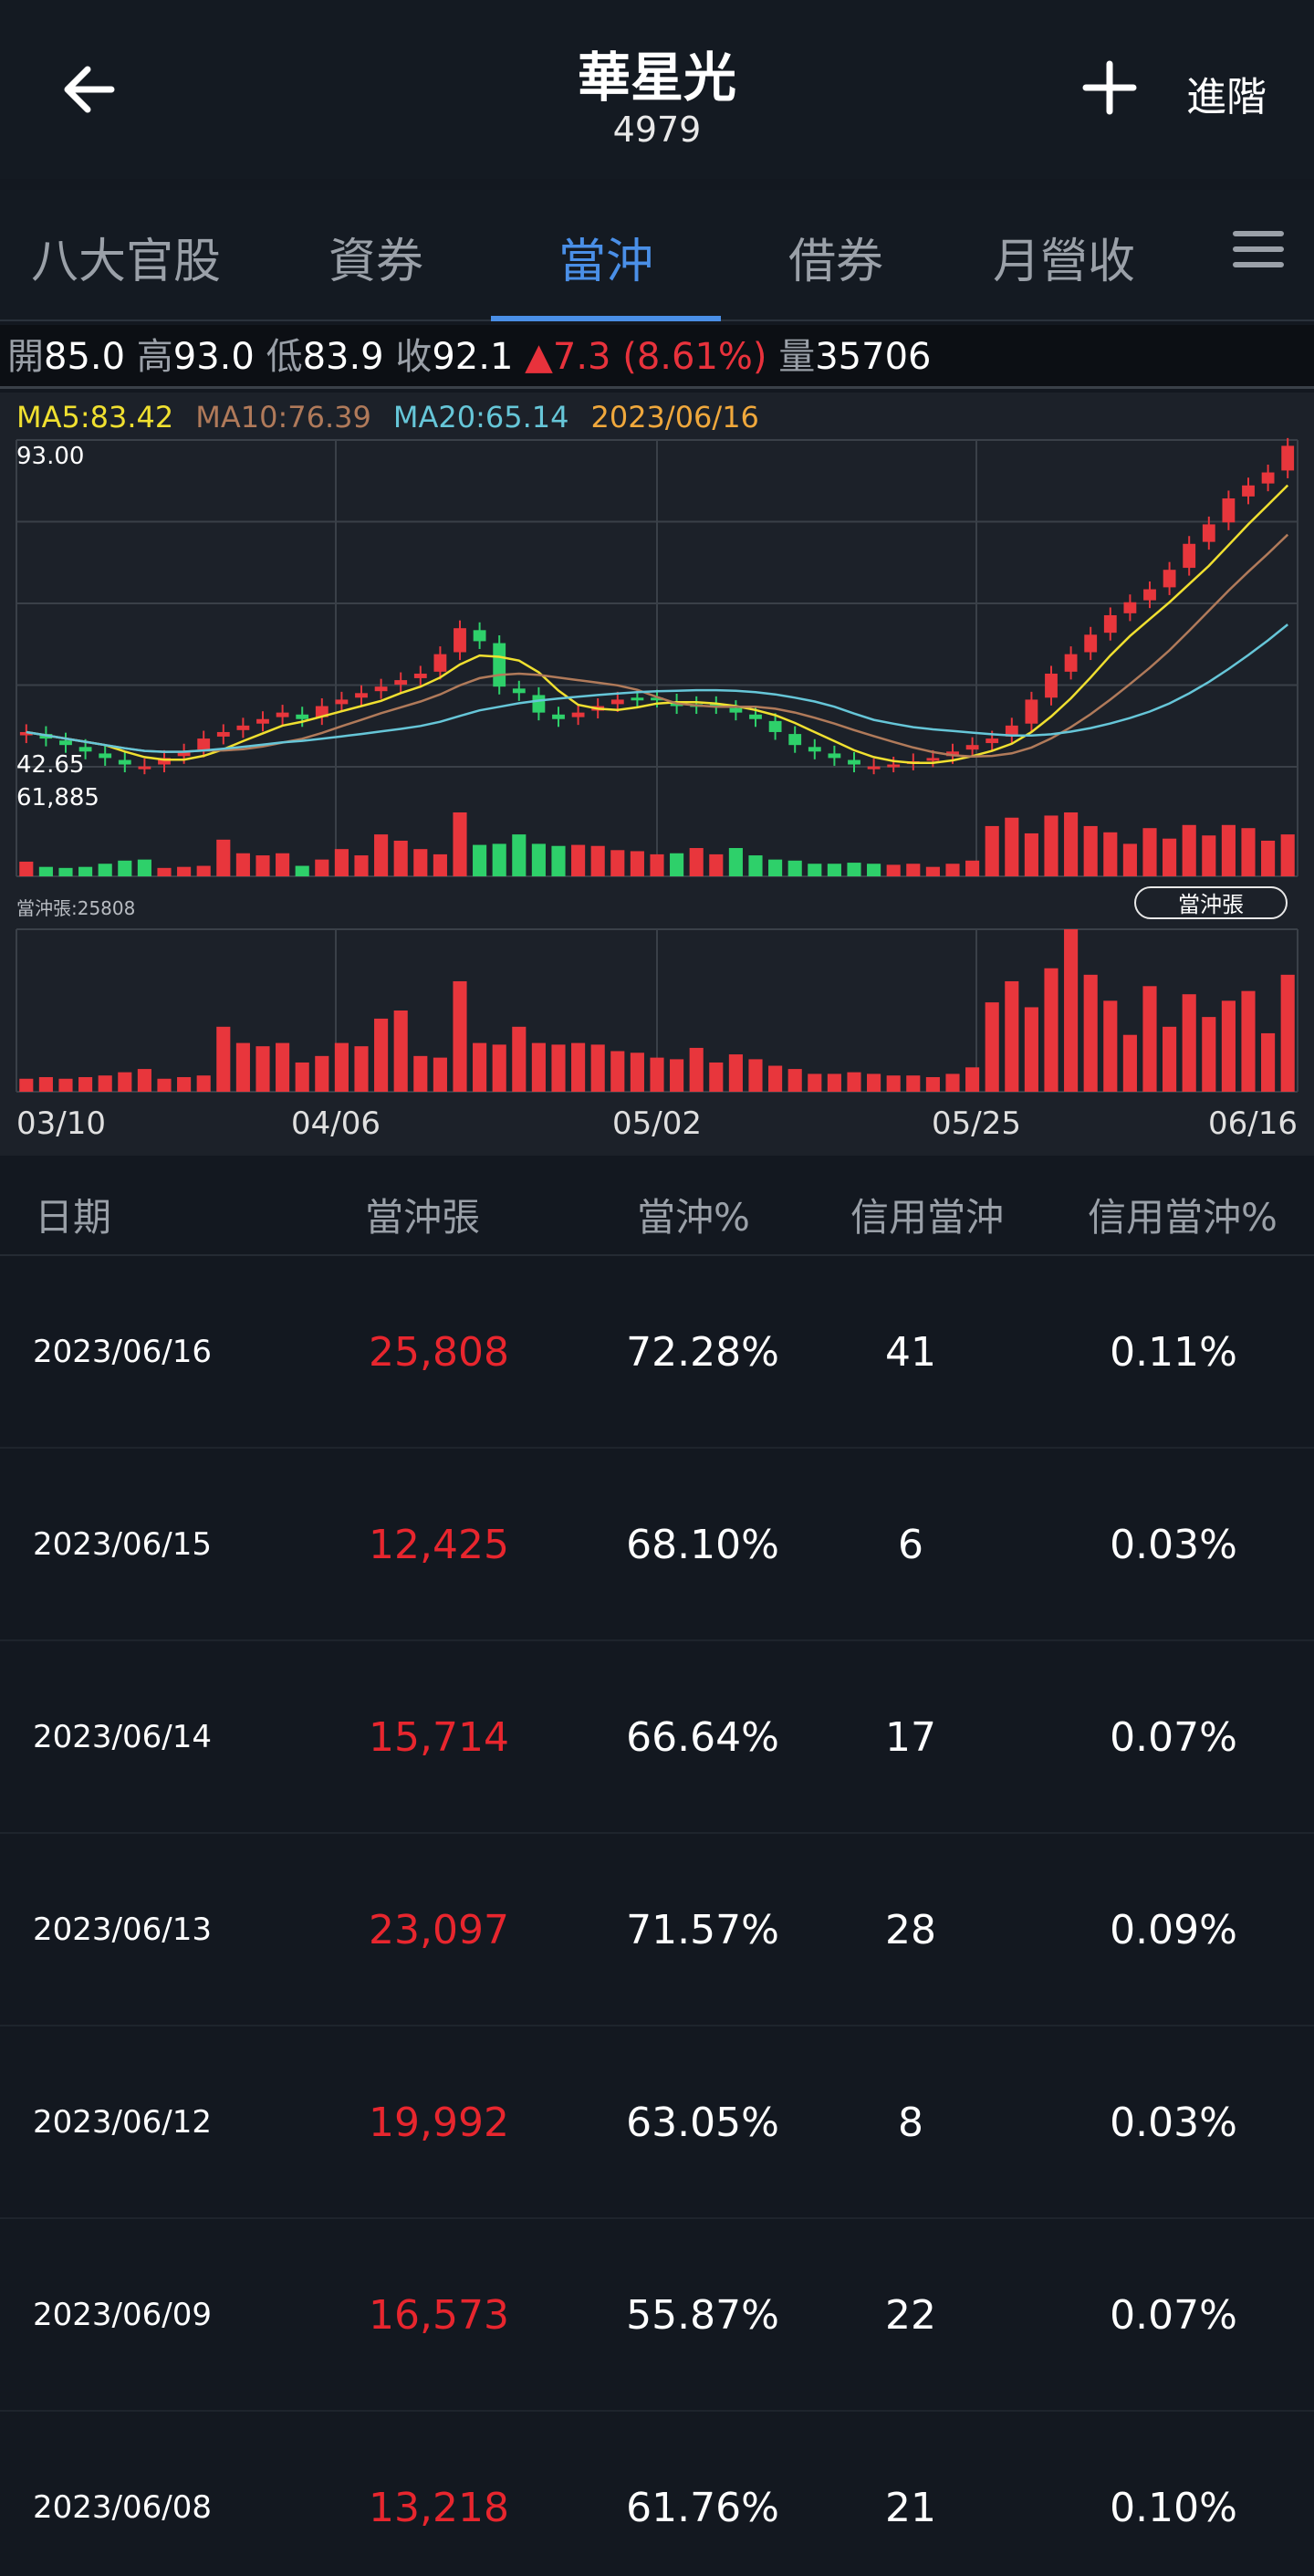 Image resolution: width=1314 pixels, height=2576 pixels. Describe the element at coordinates (657, 2316) in the screenshot. I see `table-row: 2023/06/09 16,573 55.87% 22 0.07%` at that location.